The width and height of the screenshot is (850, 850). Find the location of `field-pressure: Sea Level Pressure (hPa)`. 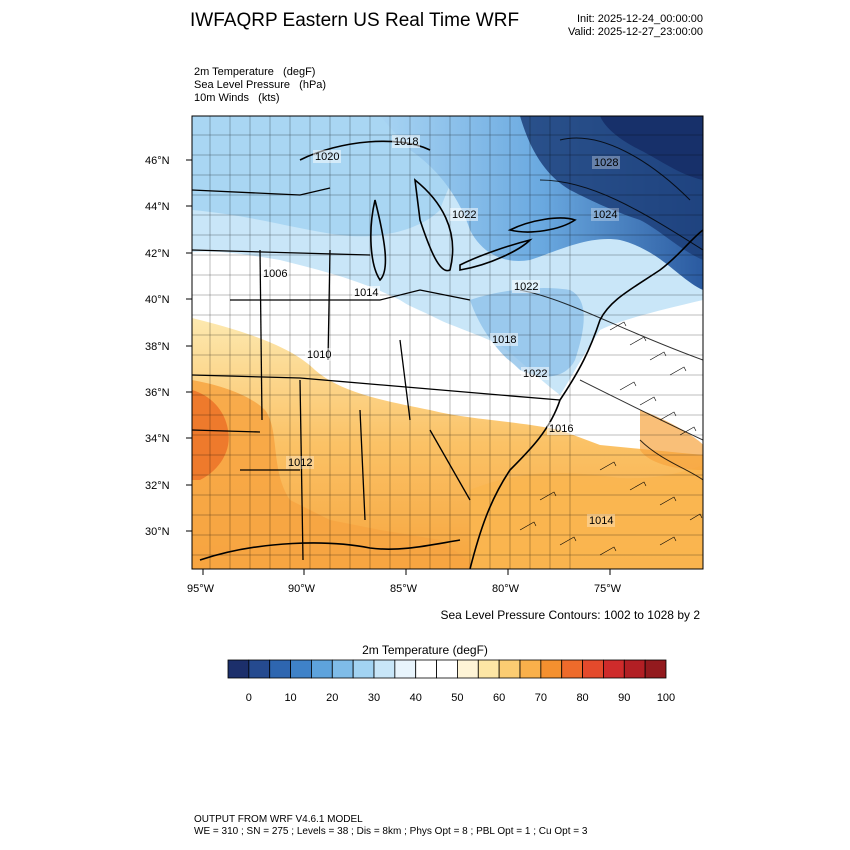

field-pressure: Sea Level Pressure (hPa) is located at coordinates (260, 85).